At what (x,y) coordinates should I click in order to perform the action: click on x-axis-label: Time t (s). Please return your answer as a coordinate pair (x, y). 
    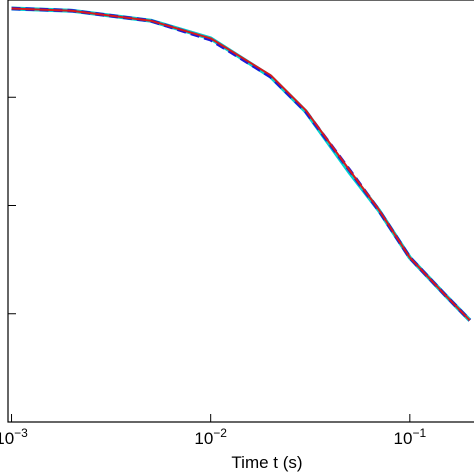
    Looking at the image, I should click on (266, 462).